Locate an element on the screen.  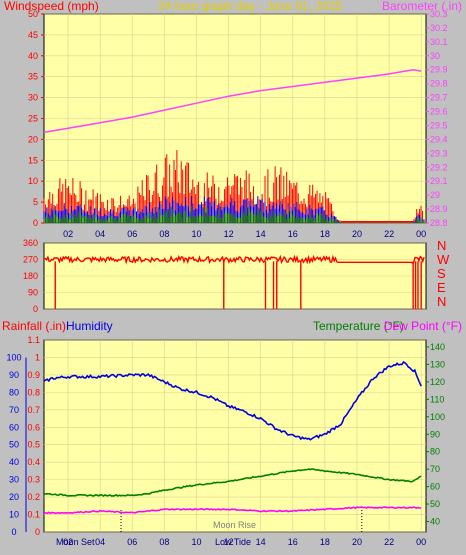
humidity-tick-label: 10 is located at coordinates (14, 515).